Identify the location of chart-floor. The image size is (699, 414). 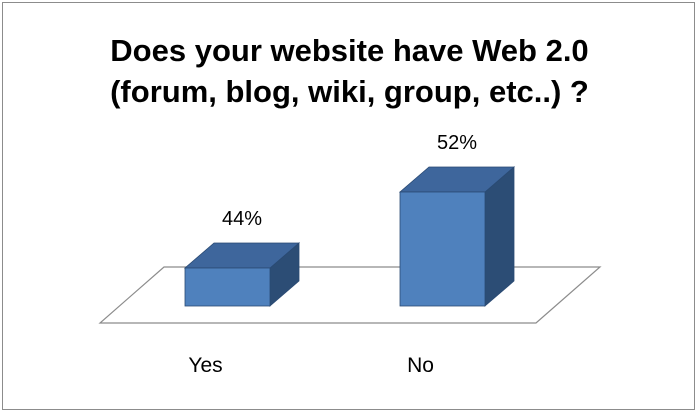
(350, 295).